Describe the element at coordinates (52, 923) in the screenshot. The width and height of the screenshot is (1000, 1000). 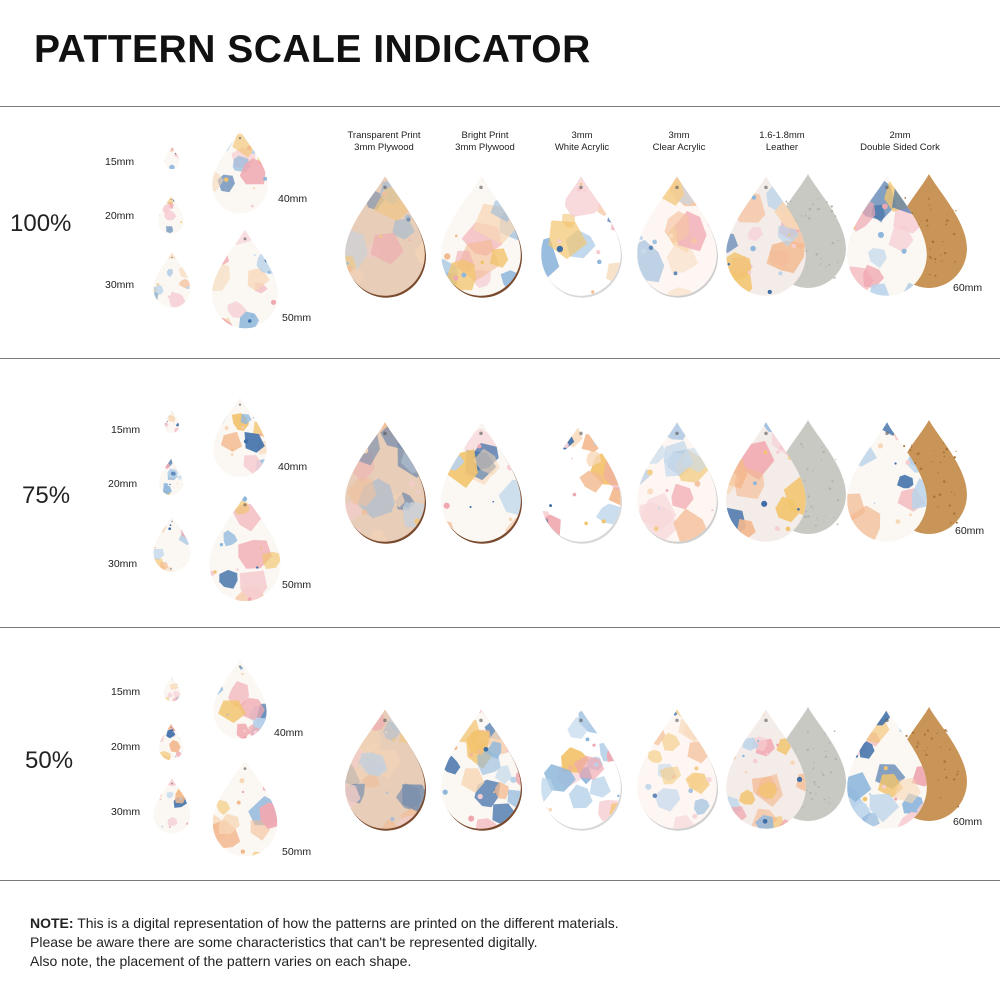
I see `note-label: NOTE:` at that location.